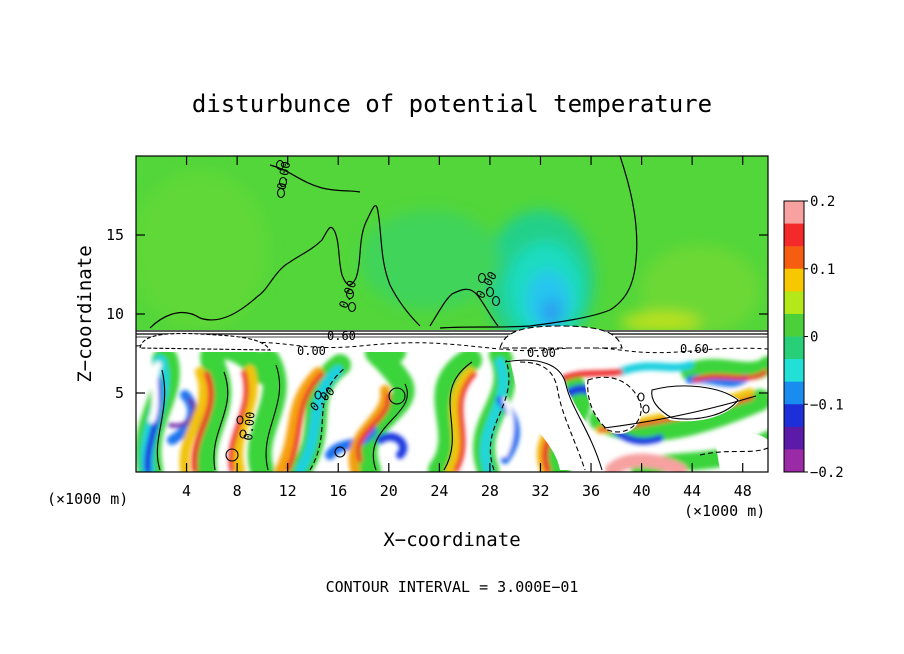 The width and height of the screenshot is (904, 654). What do you see at coordinates (822, 202) in the screenshot?
I see `colorbar-tick-label: 0.2` at bounding box center [822, 202].